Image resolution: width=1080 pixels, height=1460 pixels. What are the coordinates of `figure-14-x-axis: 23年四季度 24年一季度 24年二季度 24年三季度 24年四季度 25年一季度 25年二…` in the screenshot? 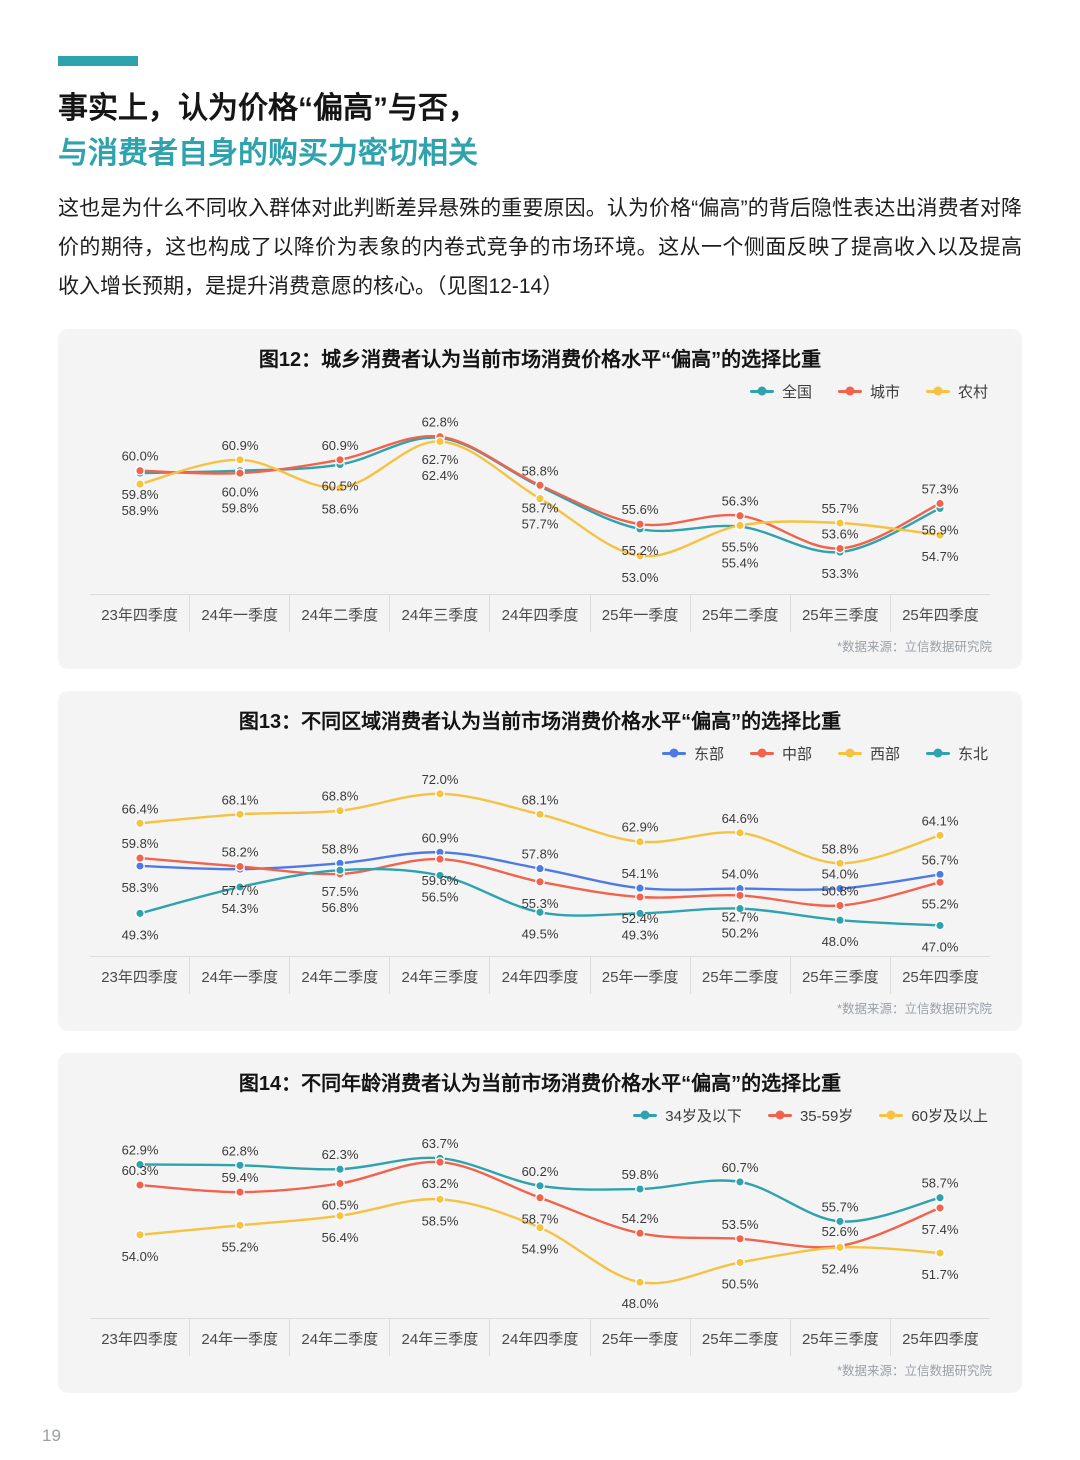 It's located at (540, 1336).